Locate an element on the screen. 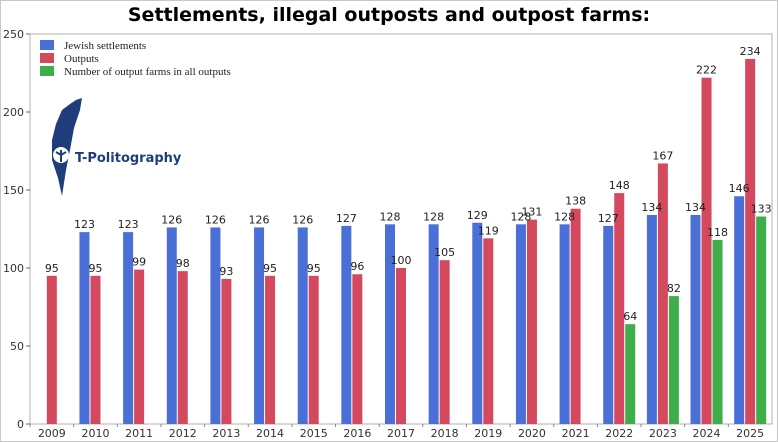 The image size is (778, 442). legend-label: Jewish settlements is located at coordinates (105, 46).